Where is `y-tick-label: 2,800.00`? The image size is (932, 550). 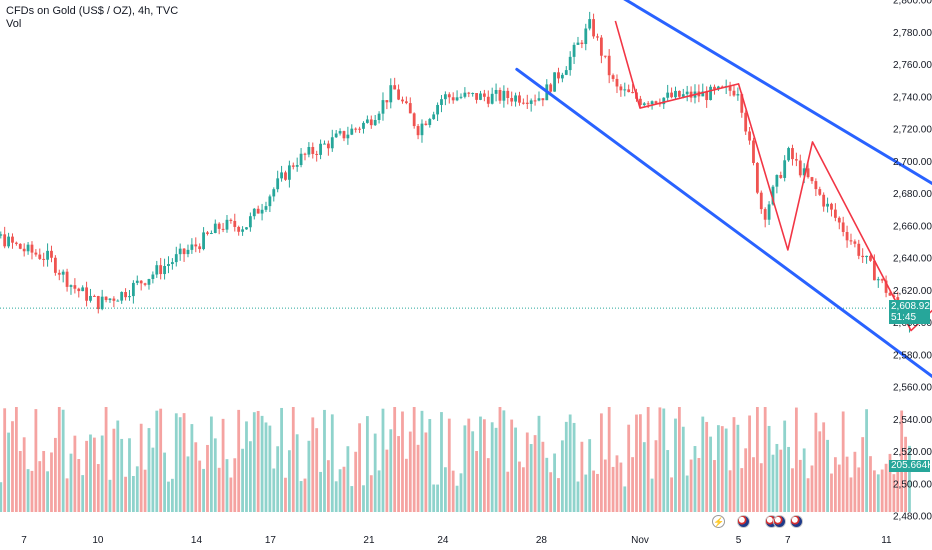
y-tick-label: 2,800.00 is located at coordinates (912, 3).